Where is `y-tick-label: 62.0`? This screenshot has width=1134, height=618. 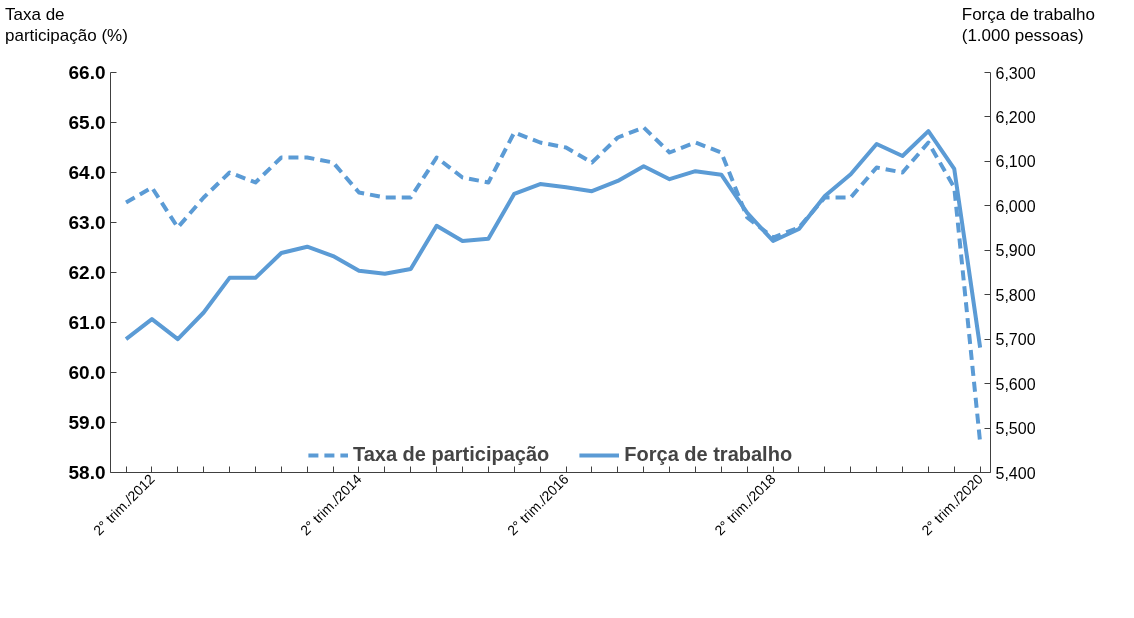 y-tick-label: 62.0 is located at coordinates (87, 272).